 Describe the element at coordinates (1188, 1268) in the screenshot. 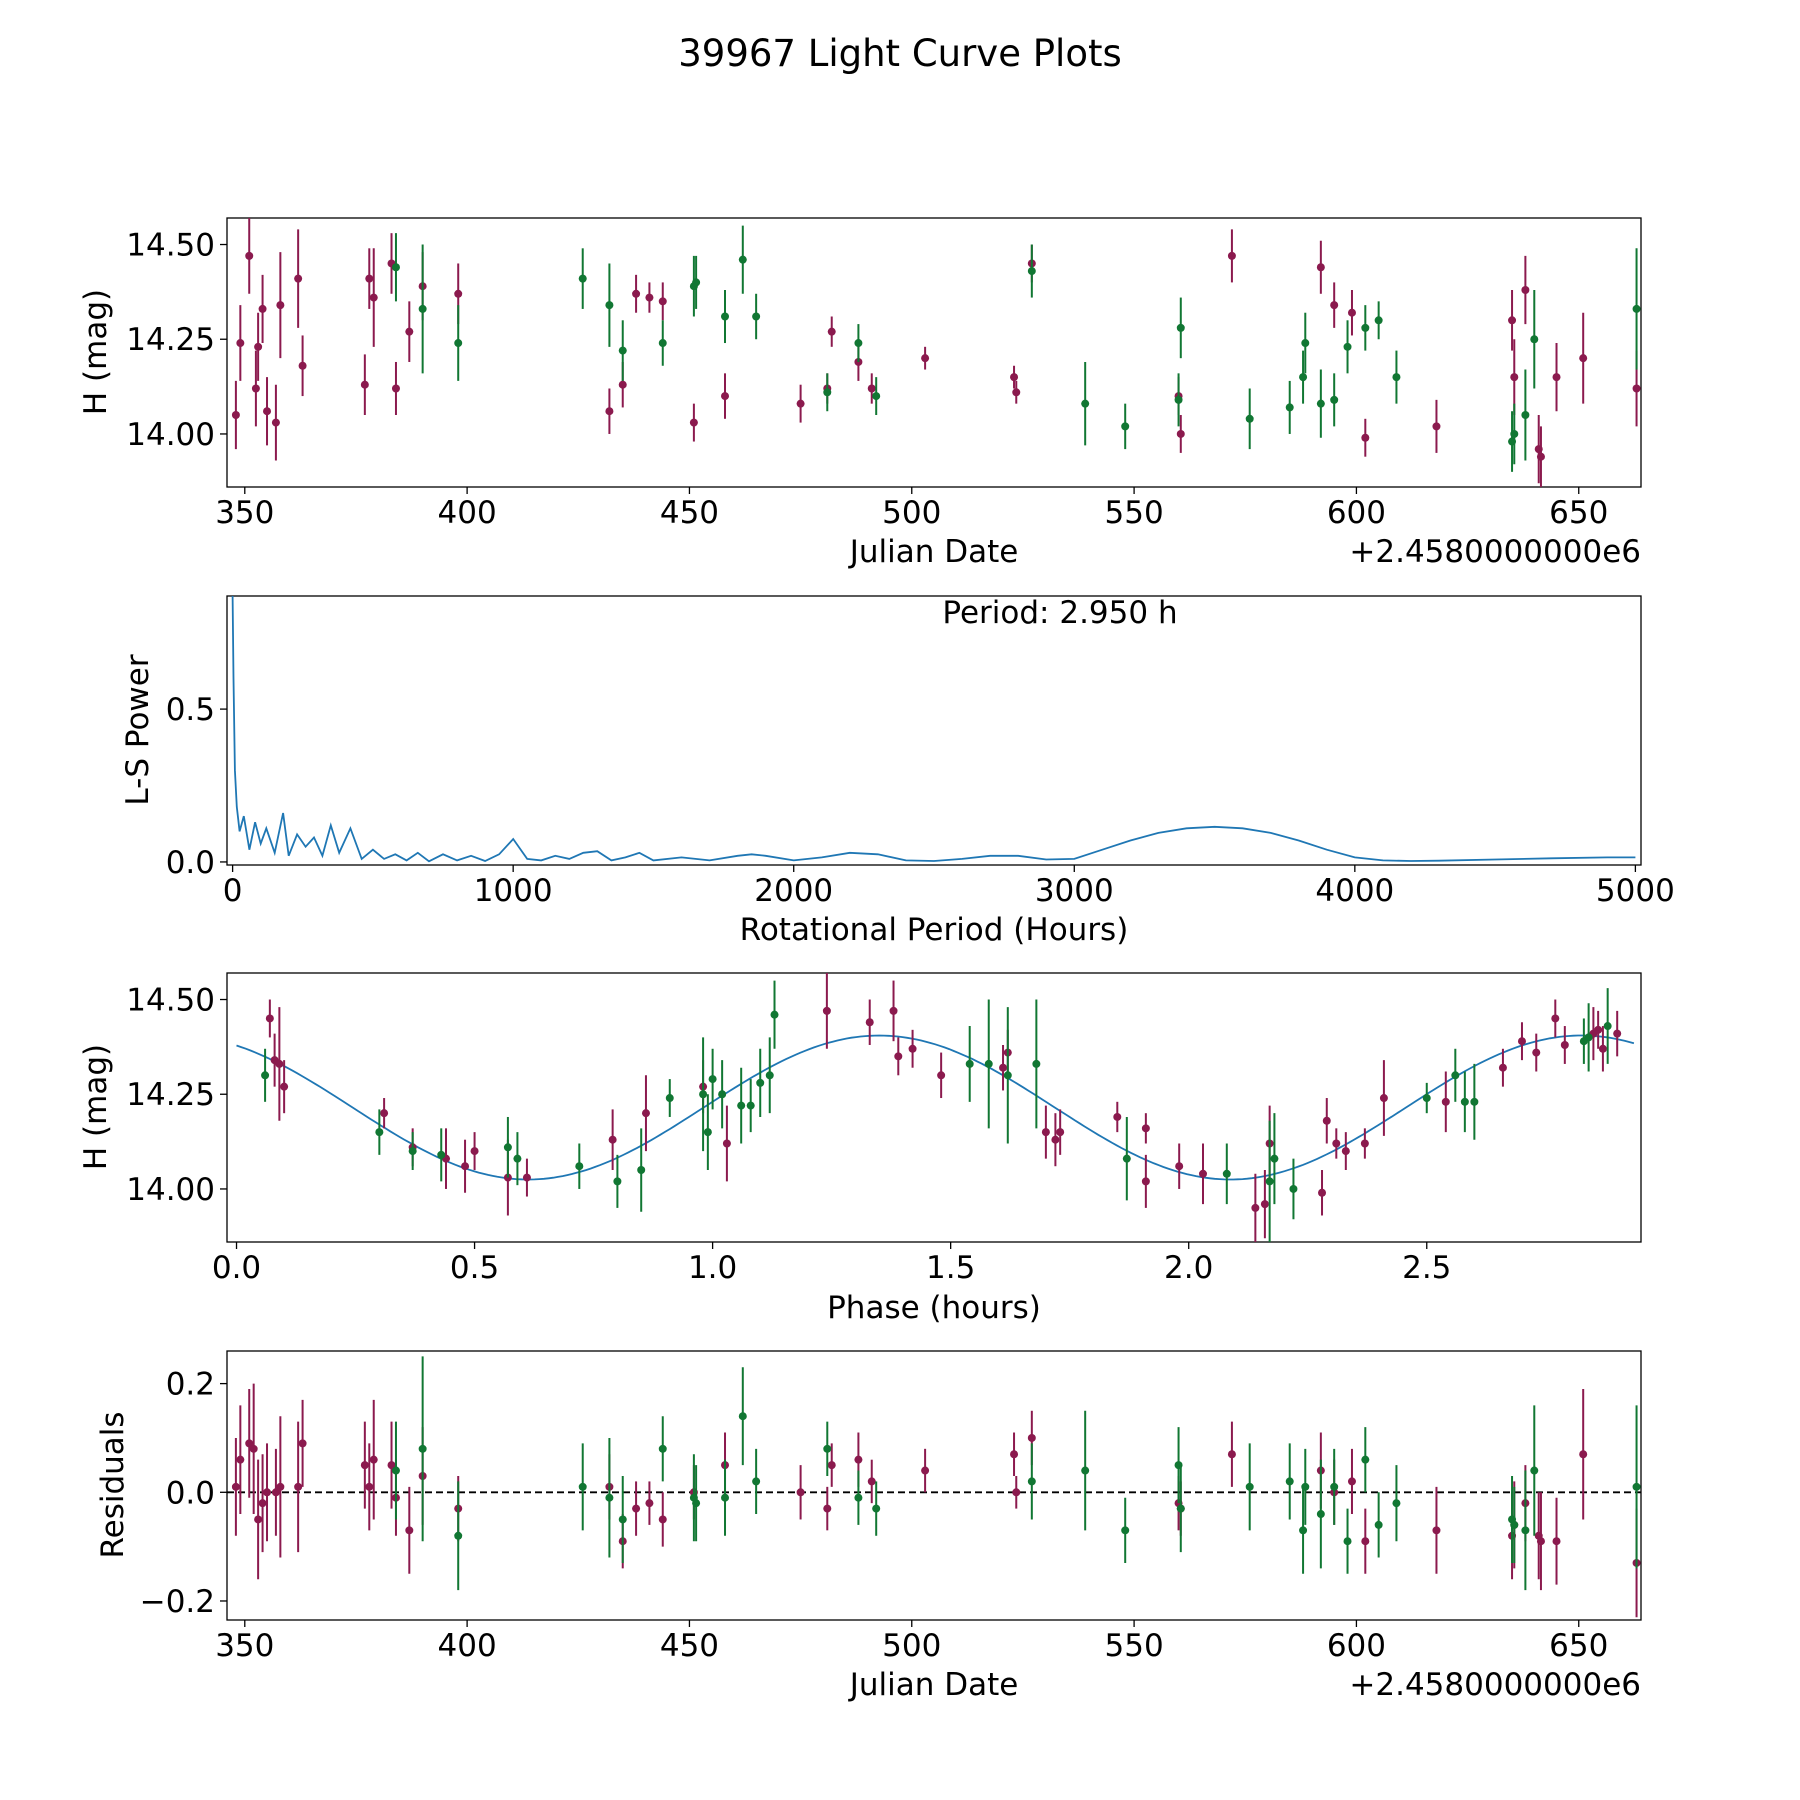

I see `x-tick-label: 2.0` at that location.